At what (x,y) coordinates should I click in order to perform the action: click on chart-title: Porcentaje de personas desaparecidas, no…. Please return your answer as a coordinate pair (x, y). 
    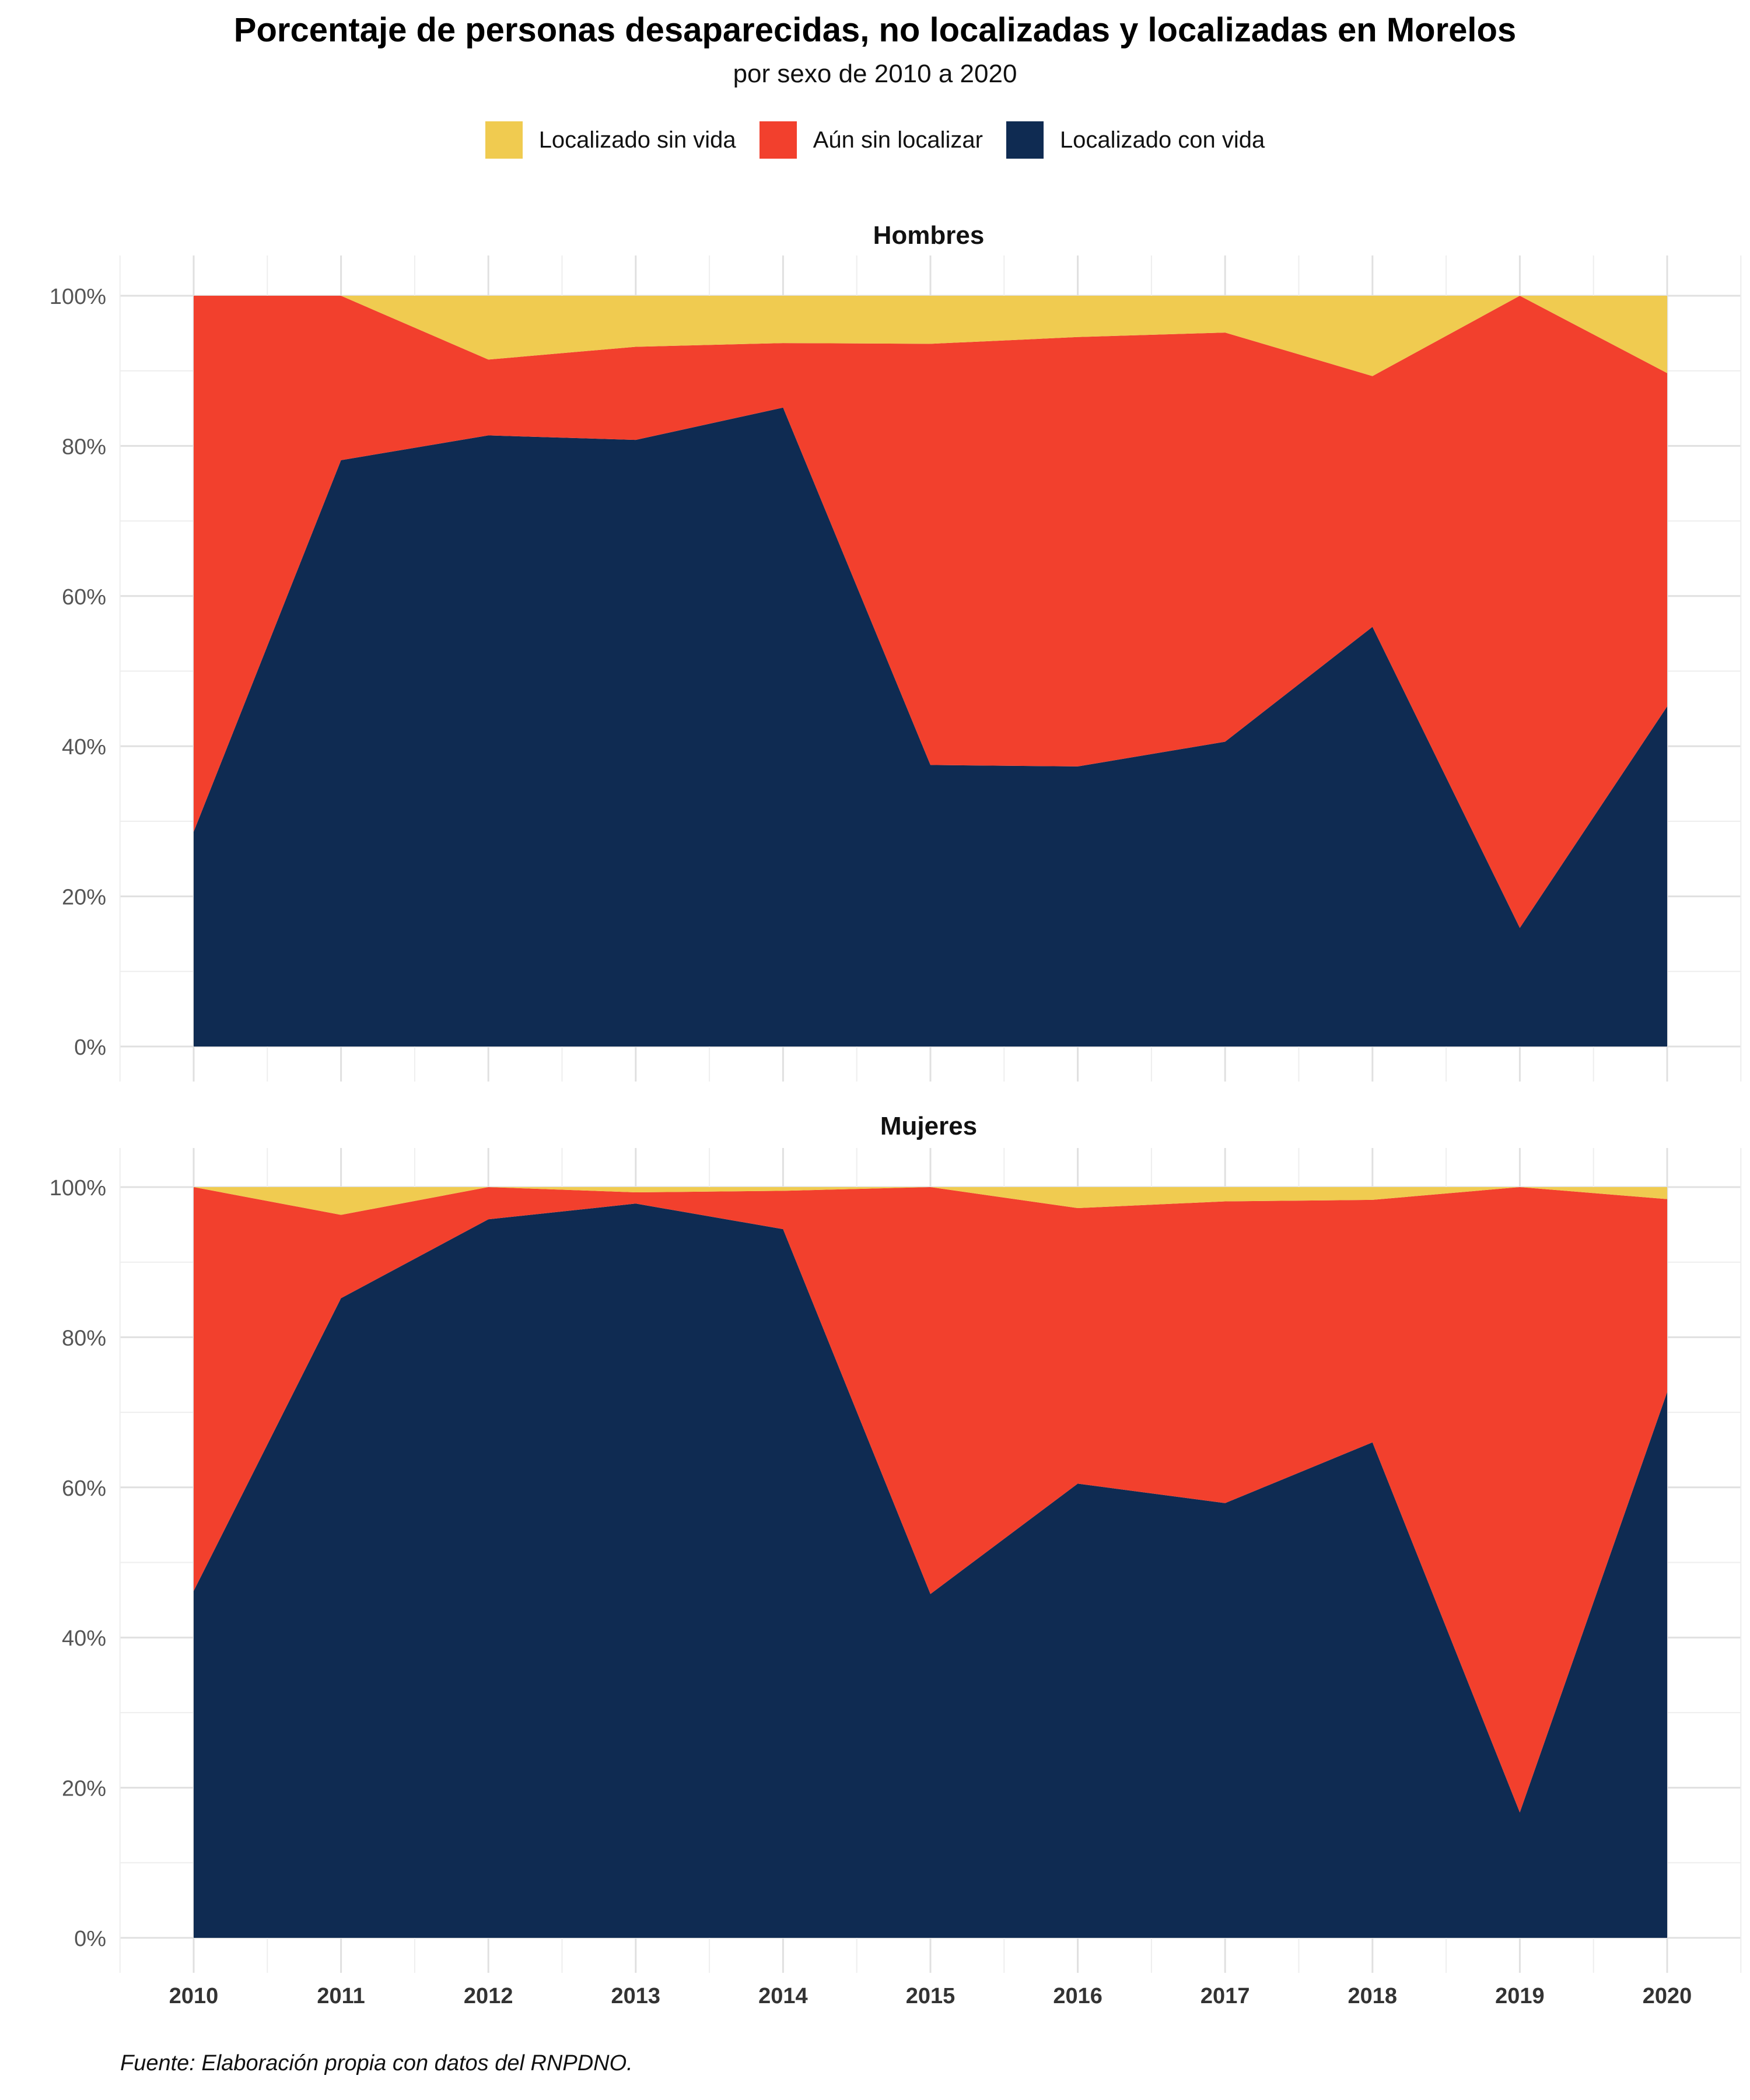
    Looking at the image, I should click on (875, 30).